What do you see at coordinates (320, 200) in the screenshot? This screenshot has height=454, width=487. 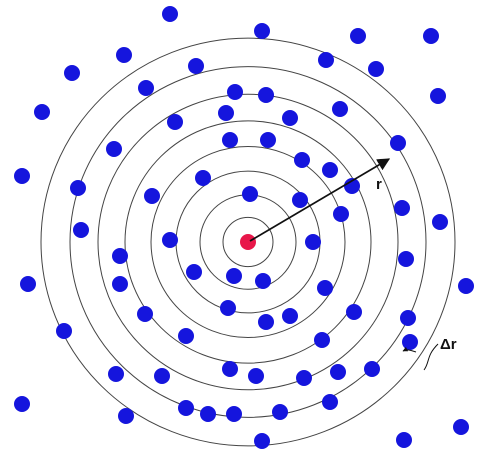 I see `radius-arrow` at bounding box center [320, 200].